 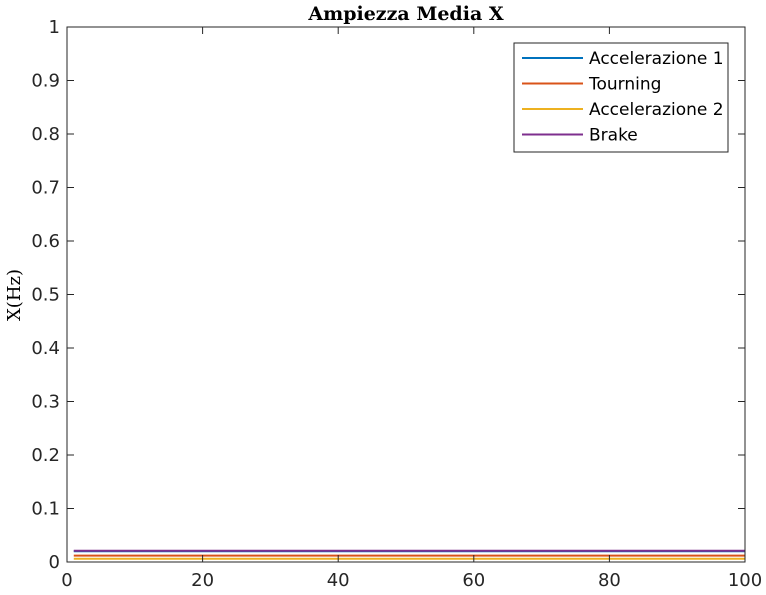 What do you see at coordinates (45, 81) in the screenshot?
I see `y-tick-label: 0.9` at bounding box center [45, 81].